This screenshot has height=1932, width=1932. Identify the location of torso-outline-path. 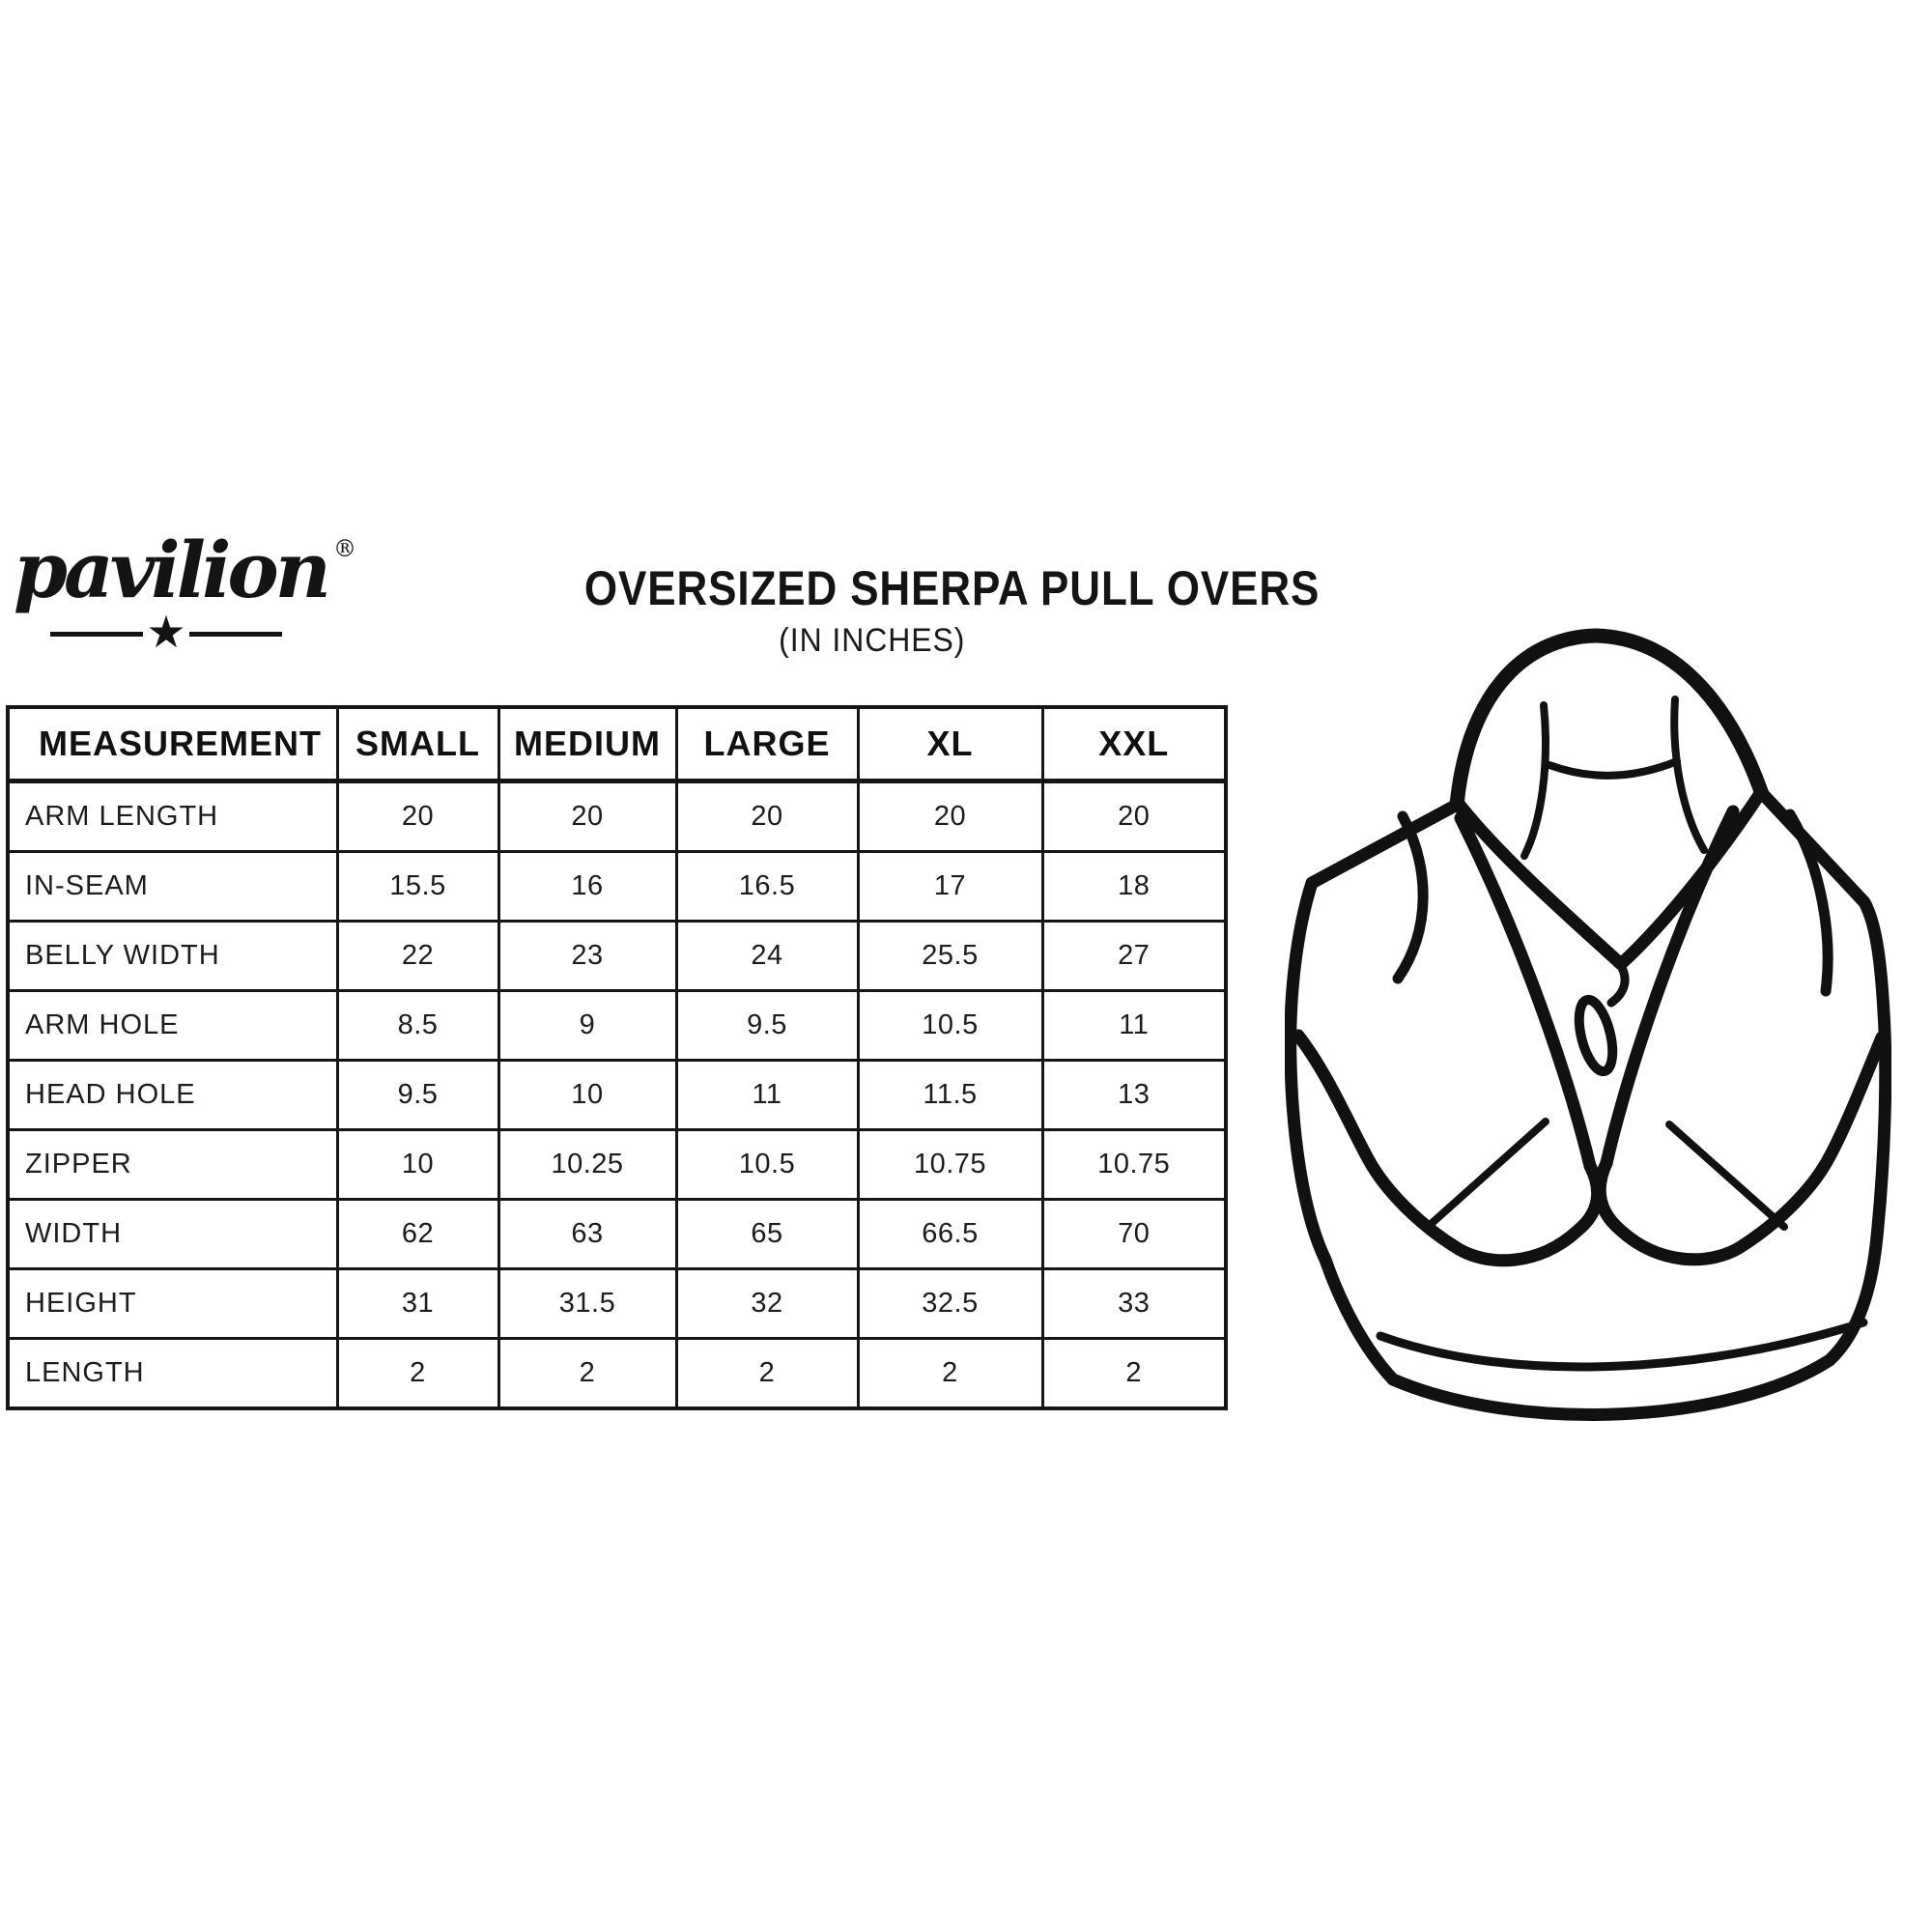
(1588, 1103).